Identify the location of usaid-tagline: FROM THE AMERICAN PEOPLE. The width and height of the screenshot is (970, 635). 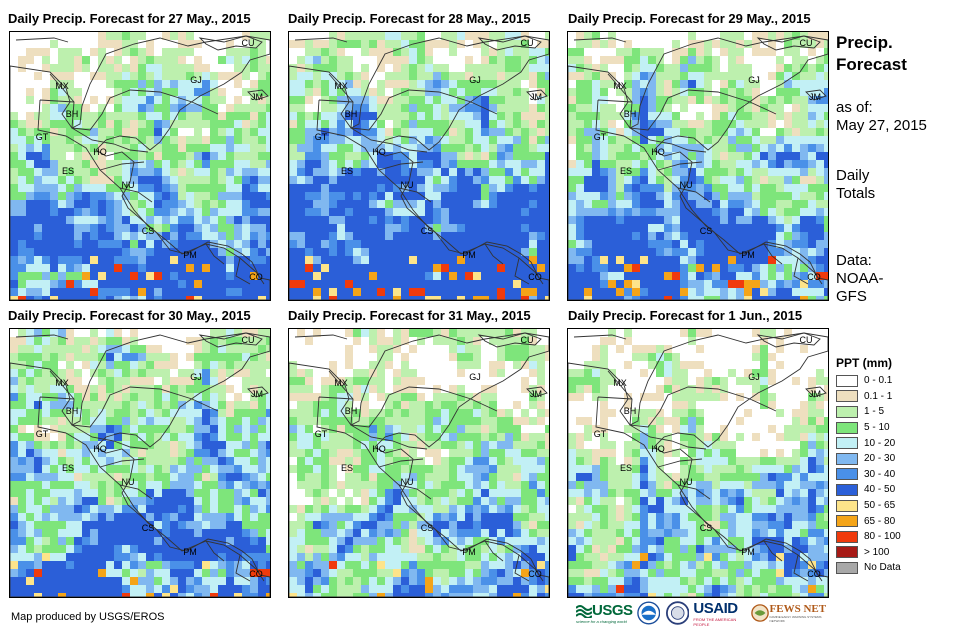
(715, 621).